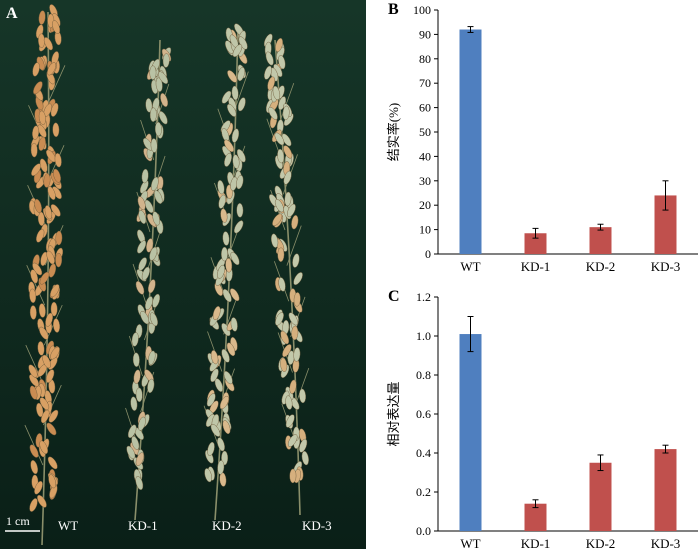 The height and width of the screenshot is (549, 700). I want to click on panicle-kd2, so click(226, 272).